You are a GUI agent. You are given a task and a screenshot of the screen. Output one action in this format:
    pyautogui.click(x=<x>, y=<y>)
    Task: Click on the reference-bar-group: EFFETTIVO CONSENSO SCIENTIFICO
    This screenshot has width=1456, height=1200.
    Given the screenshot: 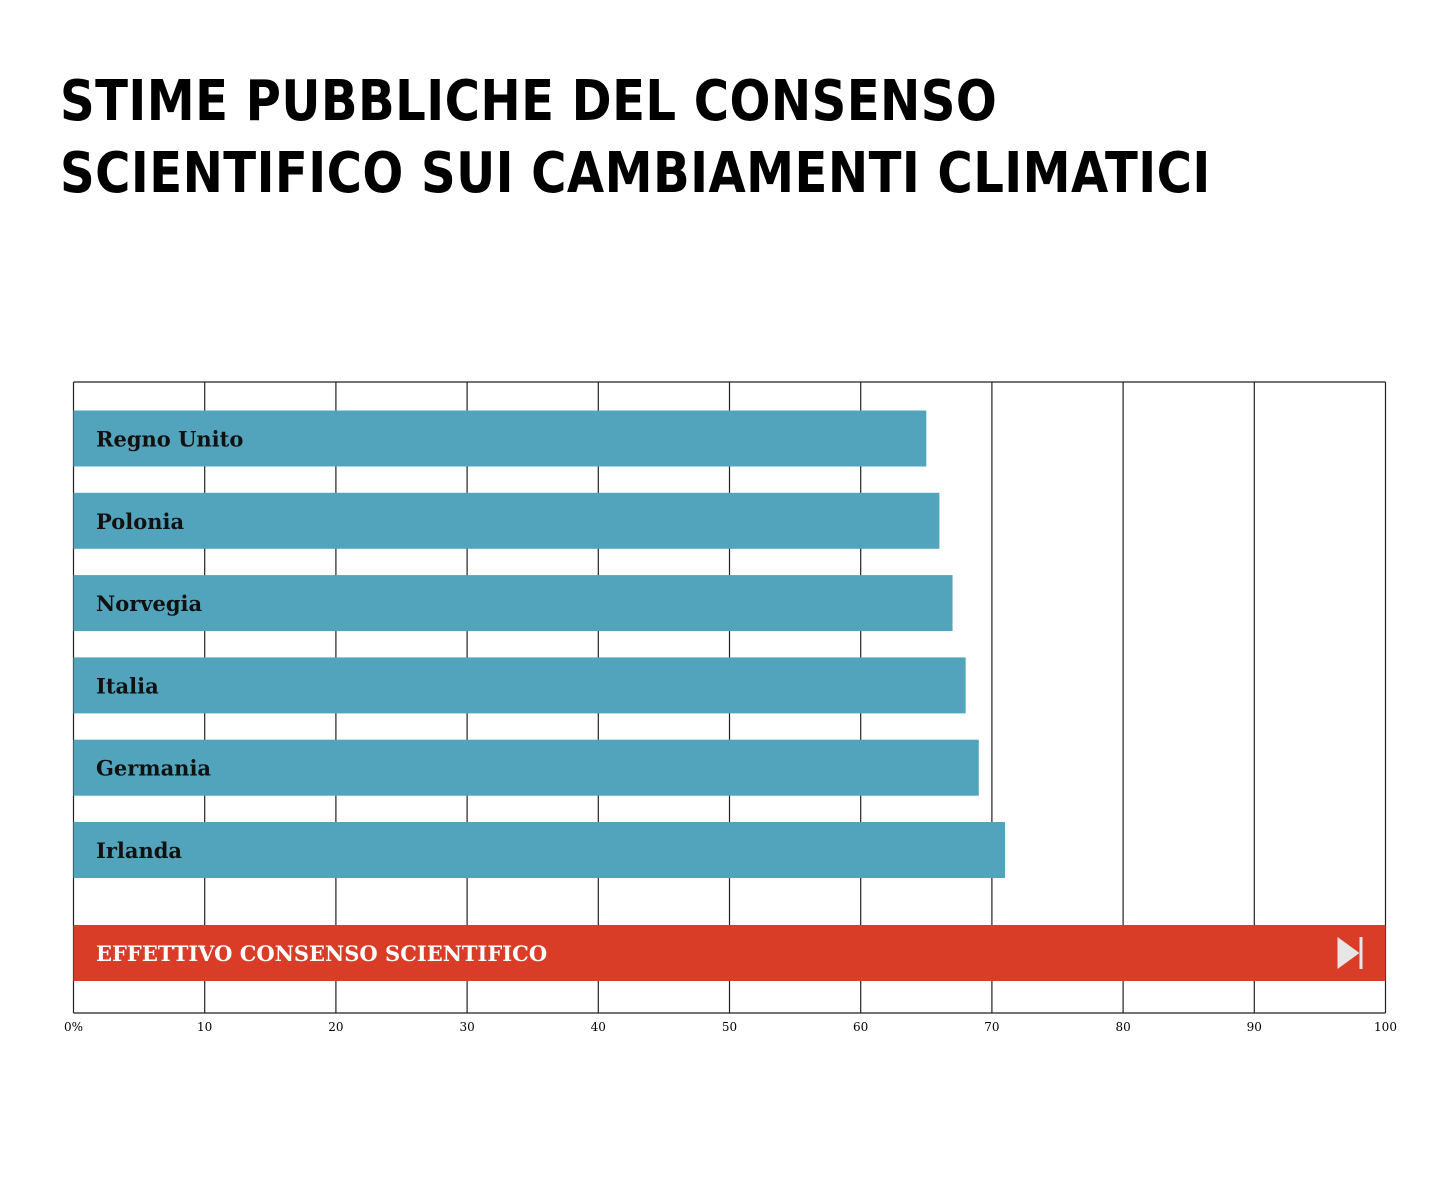 What is the action you would take?
    pyautogui.click(x=729, y=953)
    